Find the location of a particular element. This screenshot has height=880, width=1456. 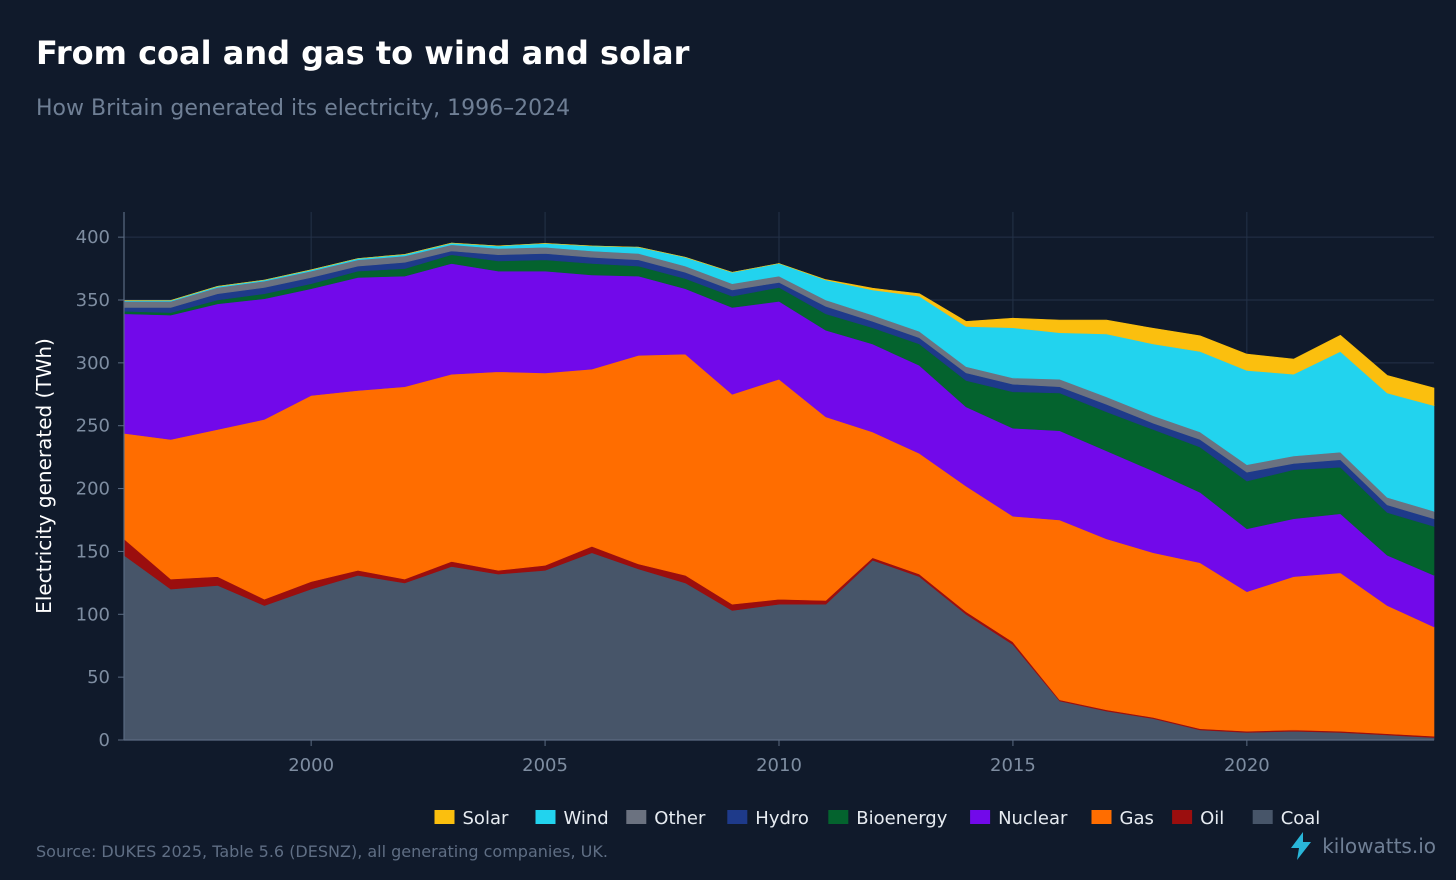

legend-item-gas: Gas is located at coordinates (1122, 818).